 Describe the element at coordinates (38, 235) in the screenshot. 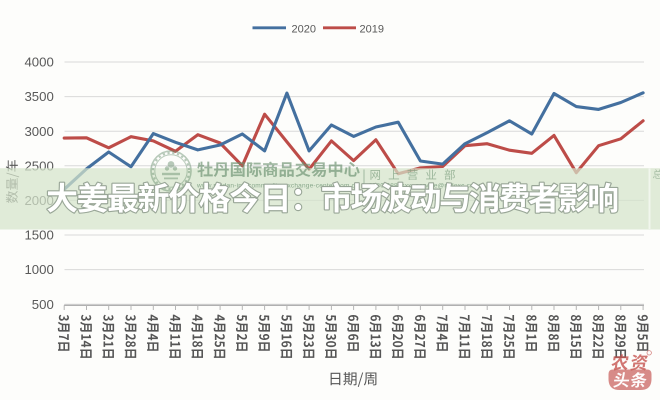

I see `svg-text: 1500` at that location.